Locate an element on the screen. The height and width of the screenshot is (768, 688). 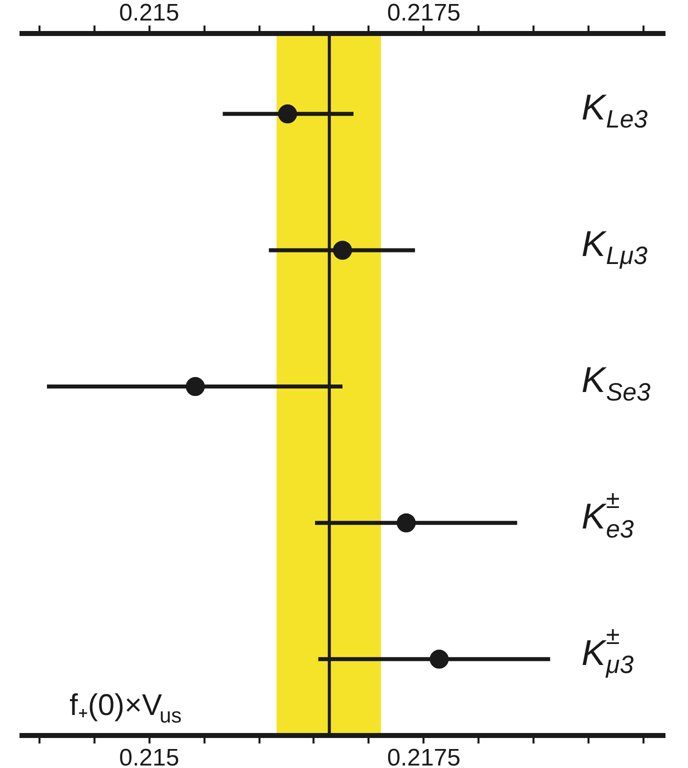
x2-tick-label: 0.2175 is located at coordinates (423, 756).